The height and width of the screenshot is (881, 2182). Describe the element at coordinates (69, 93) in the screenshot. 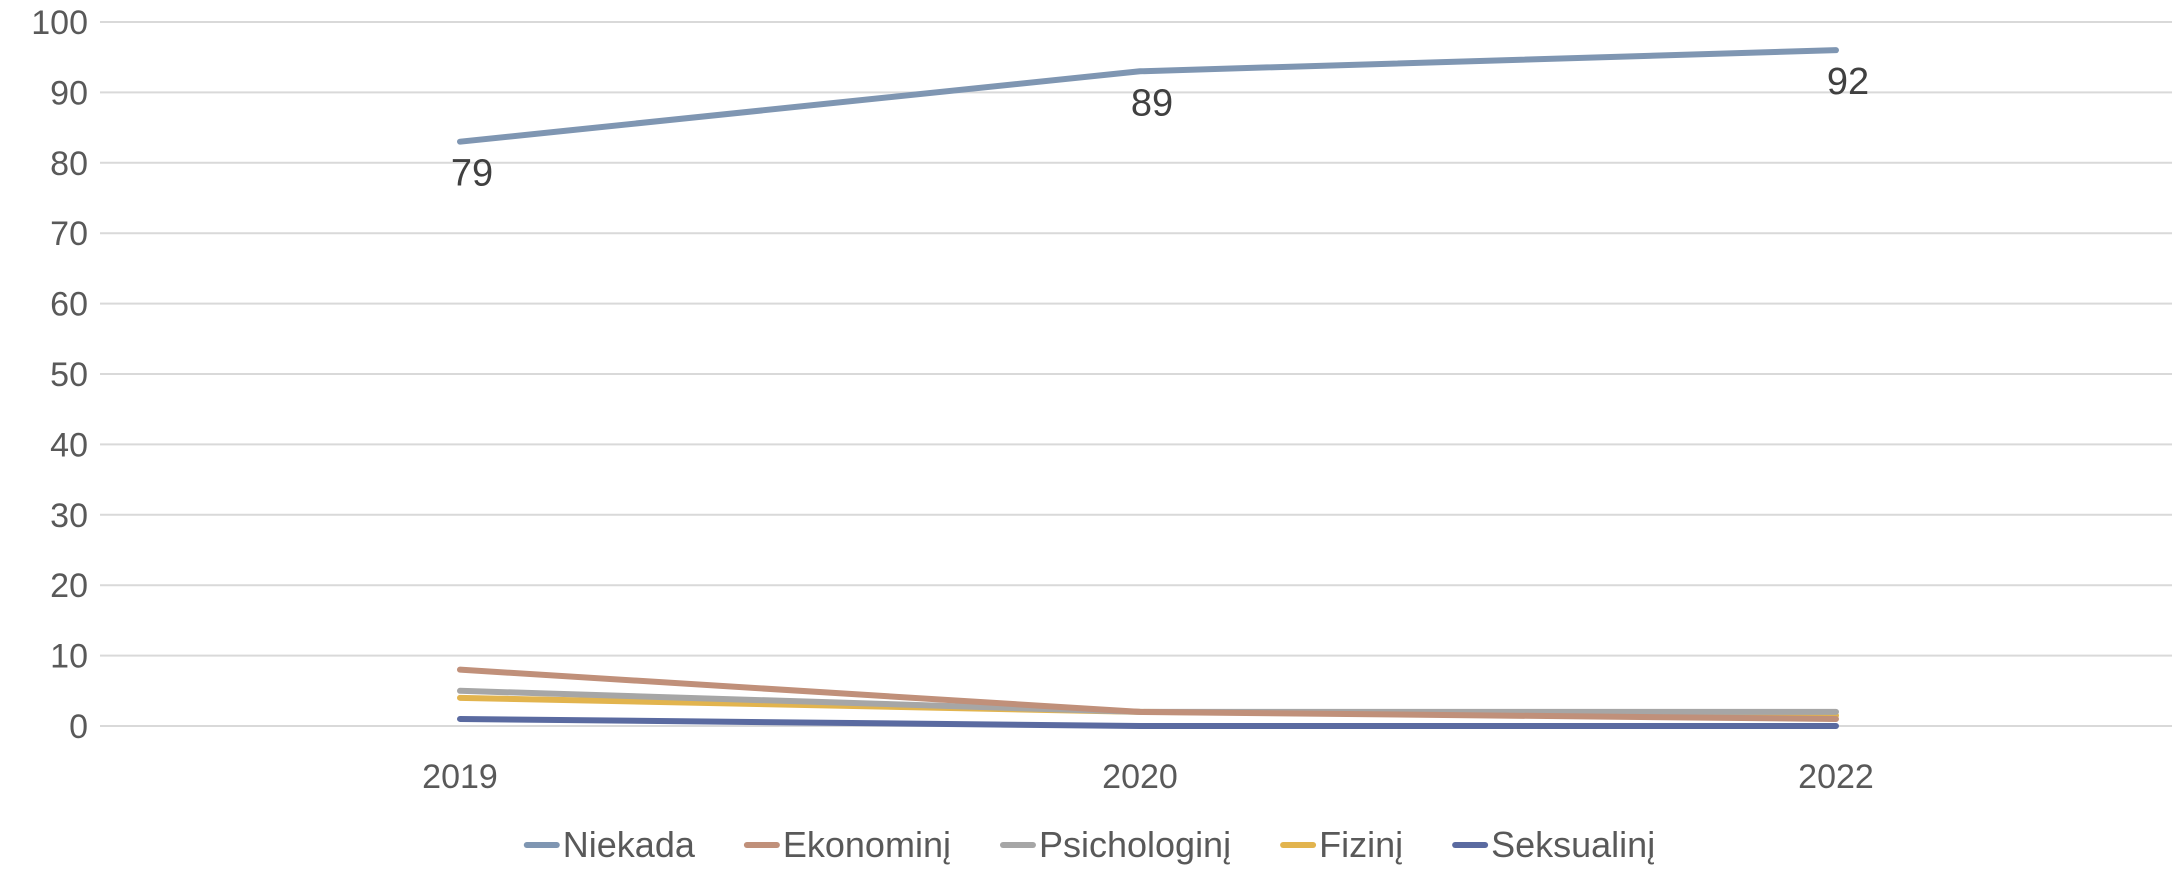

I see `y-tick-label: 90` at that location.